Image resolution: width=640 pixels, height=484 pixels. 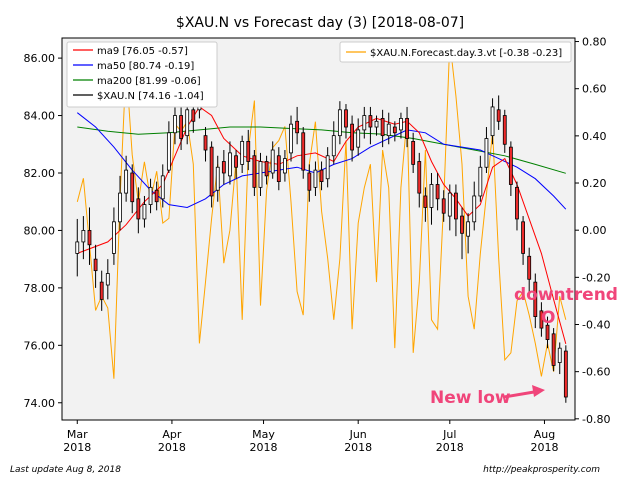 I want to click on legend-label: ma9 [76.05 -0.57], so click(x=142, y=51).